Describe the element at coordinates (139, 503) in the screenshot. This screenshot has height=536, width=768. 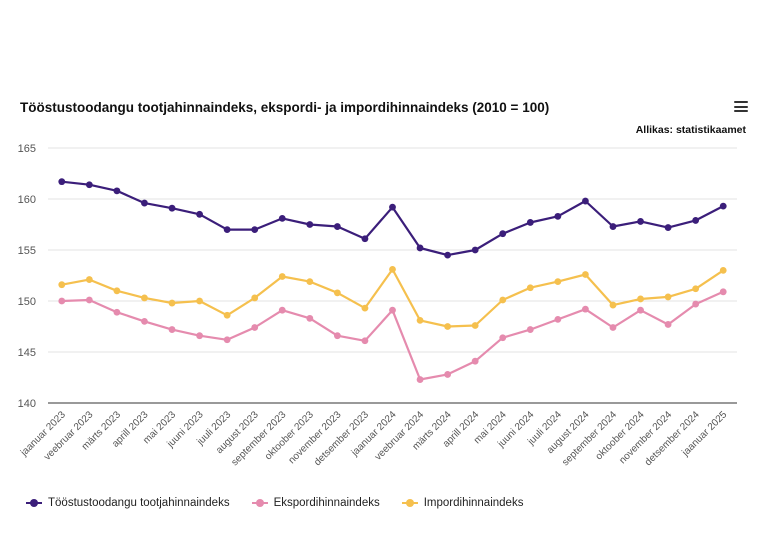
I see `legend-label: Tööstustoodangu tootjahinnaindeks` at that location.